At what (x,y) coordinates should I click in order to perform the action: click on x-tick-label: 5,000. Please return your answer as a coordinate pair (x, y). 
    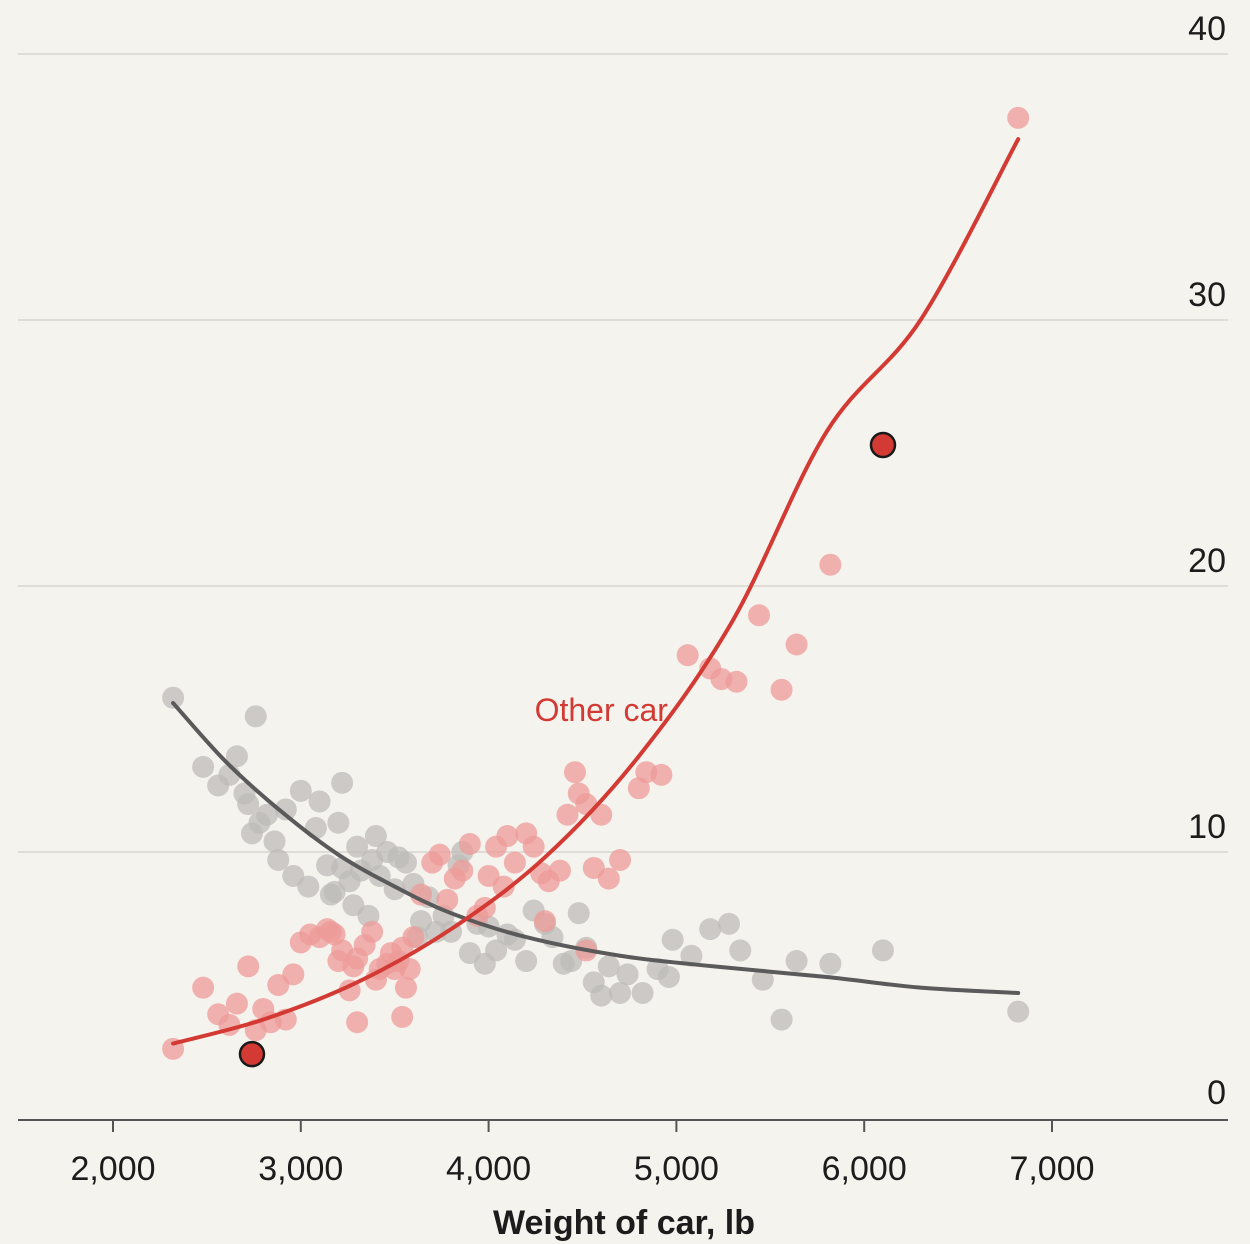
    Looking at the image, I should click on (676, 1169).